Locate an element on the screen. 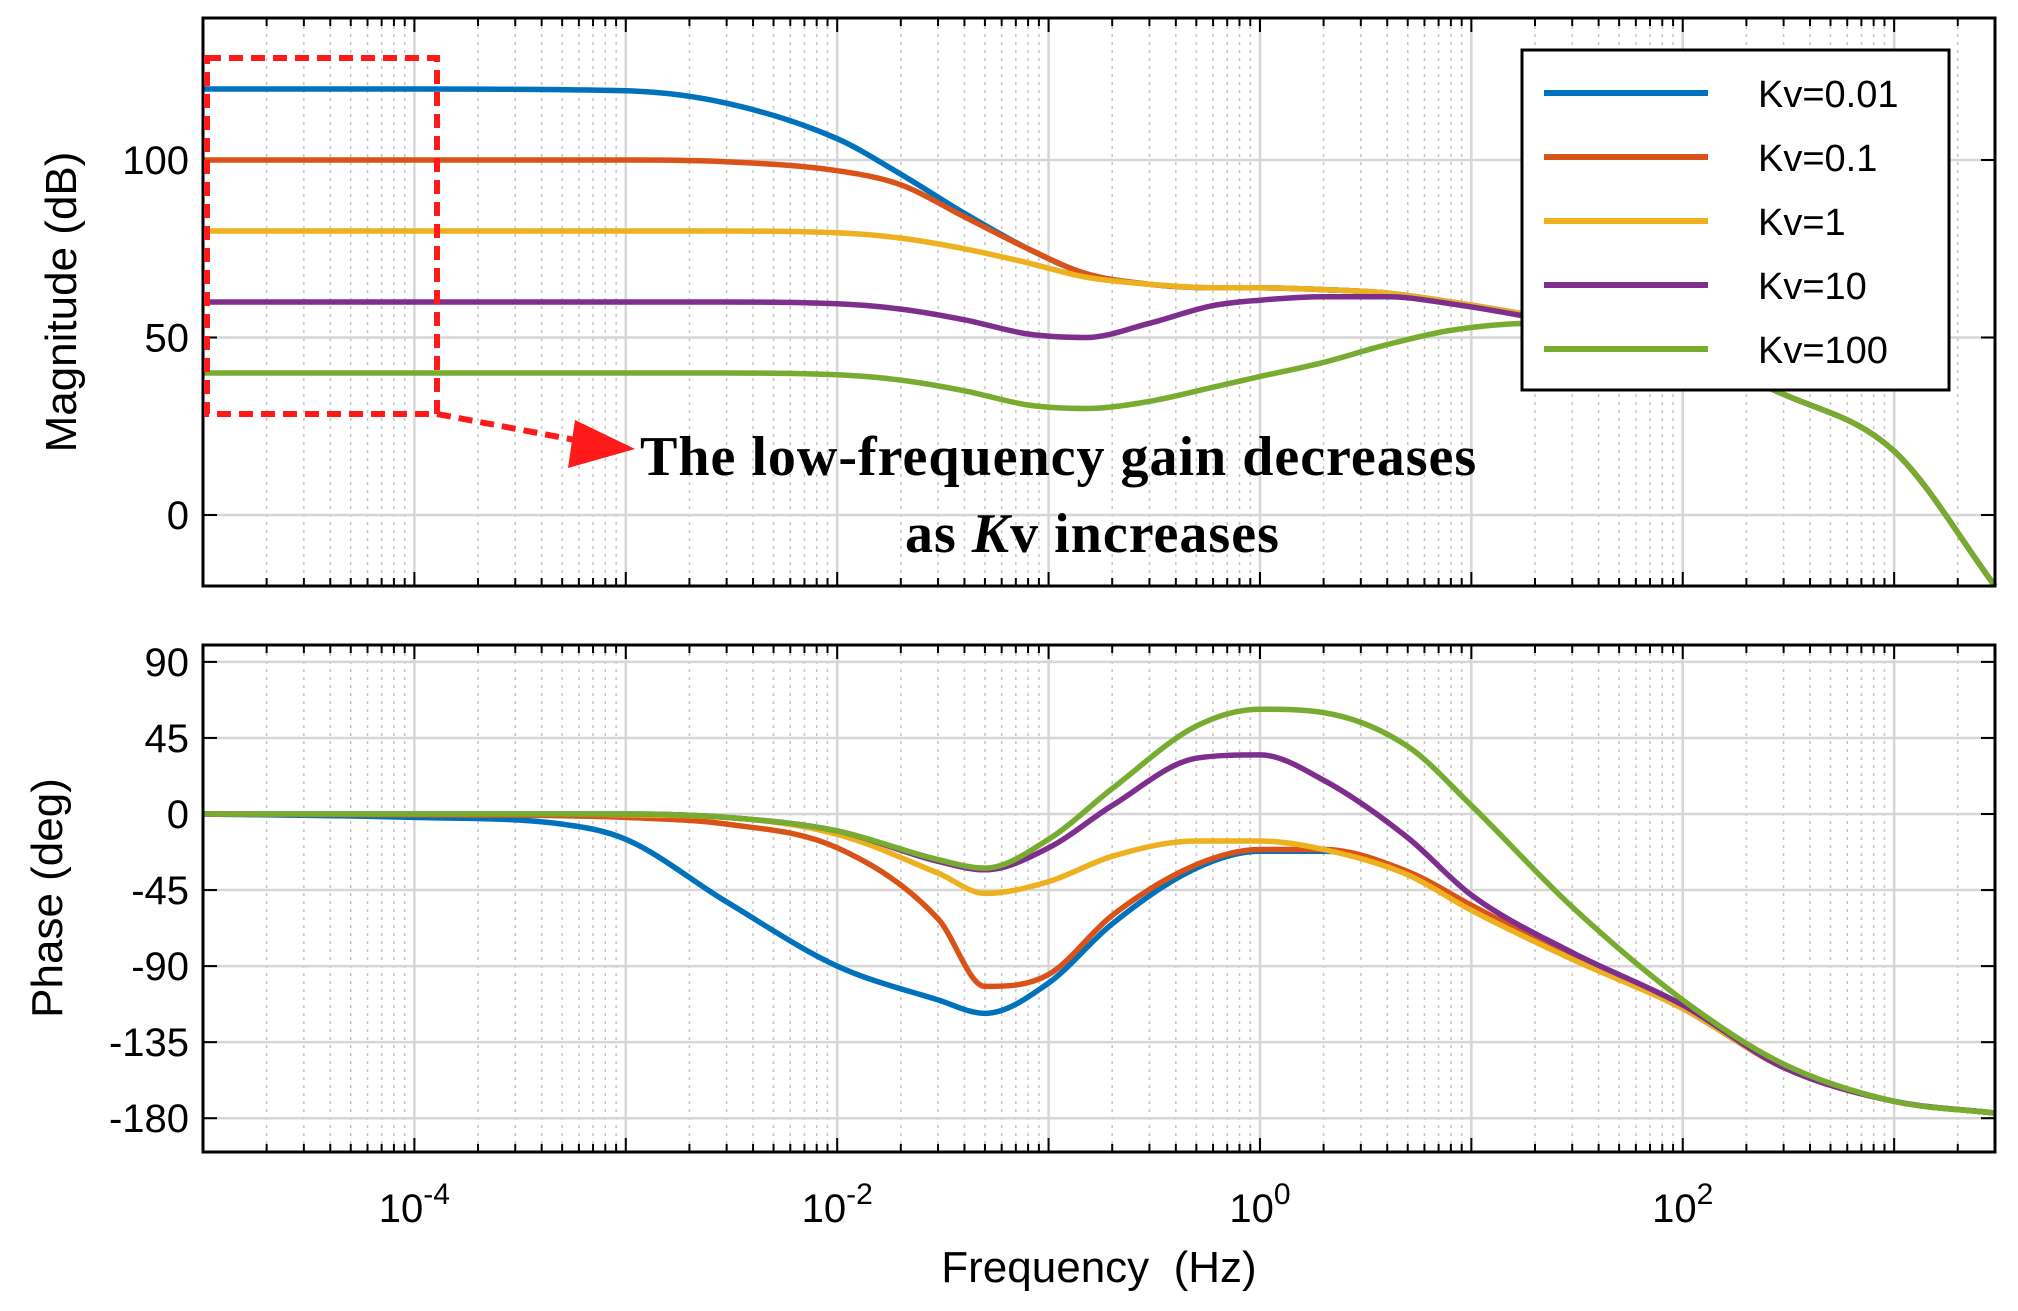 Image resolution: width=2018 pixels, height=1311 pixels. legend: Kv=0.01 Kv=0.1 Kv=1 Kv=10 Kv=100 is located at coordinates (1735, 220).